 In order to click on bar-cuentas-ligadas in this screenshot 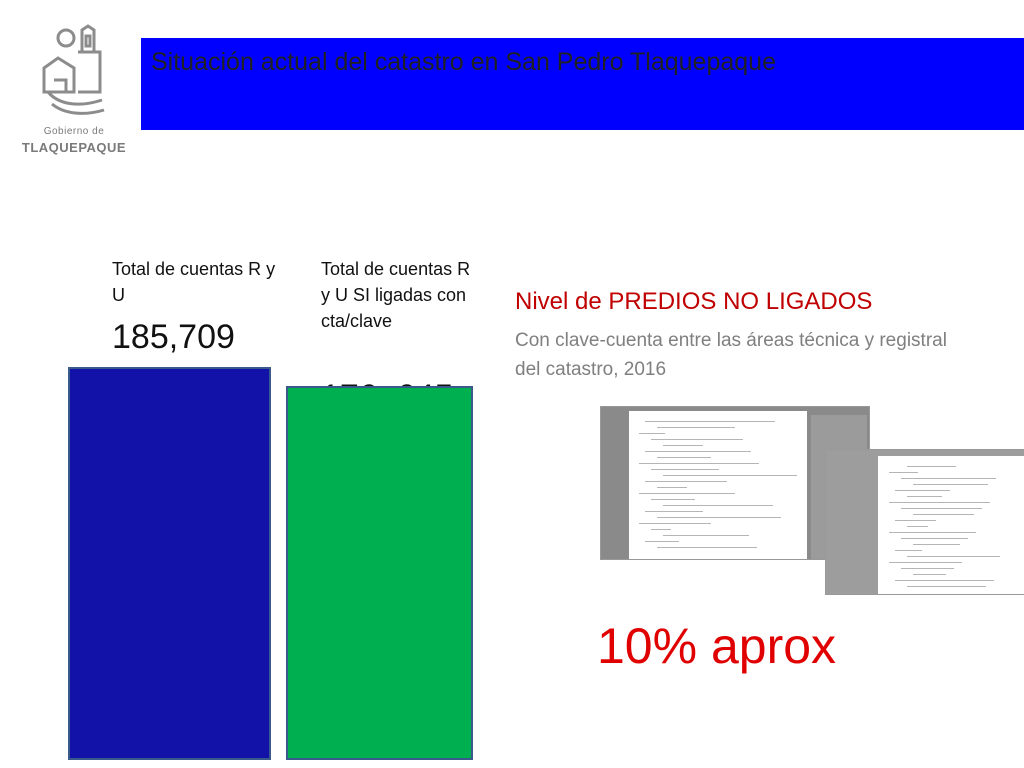, I will do `click(379, 573)`.